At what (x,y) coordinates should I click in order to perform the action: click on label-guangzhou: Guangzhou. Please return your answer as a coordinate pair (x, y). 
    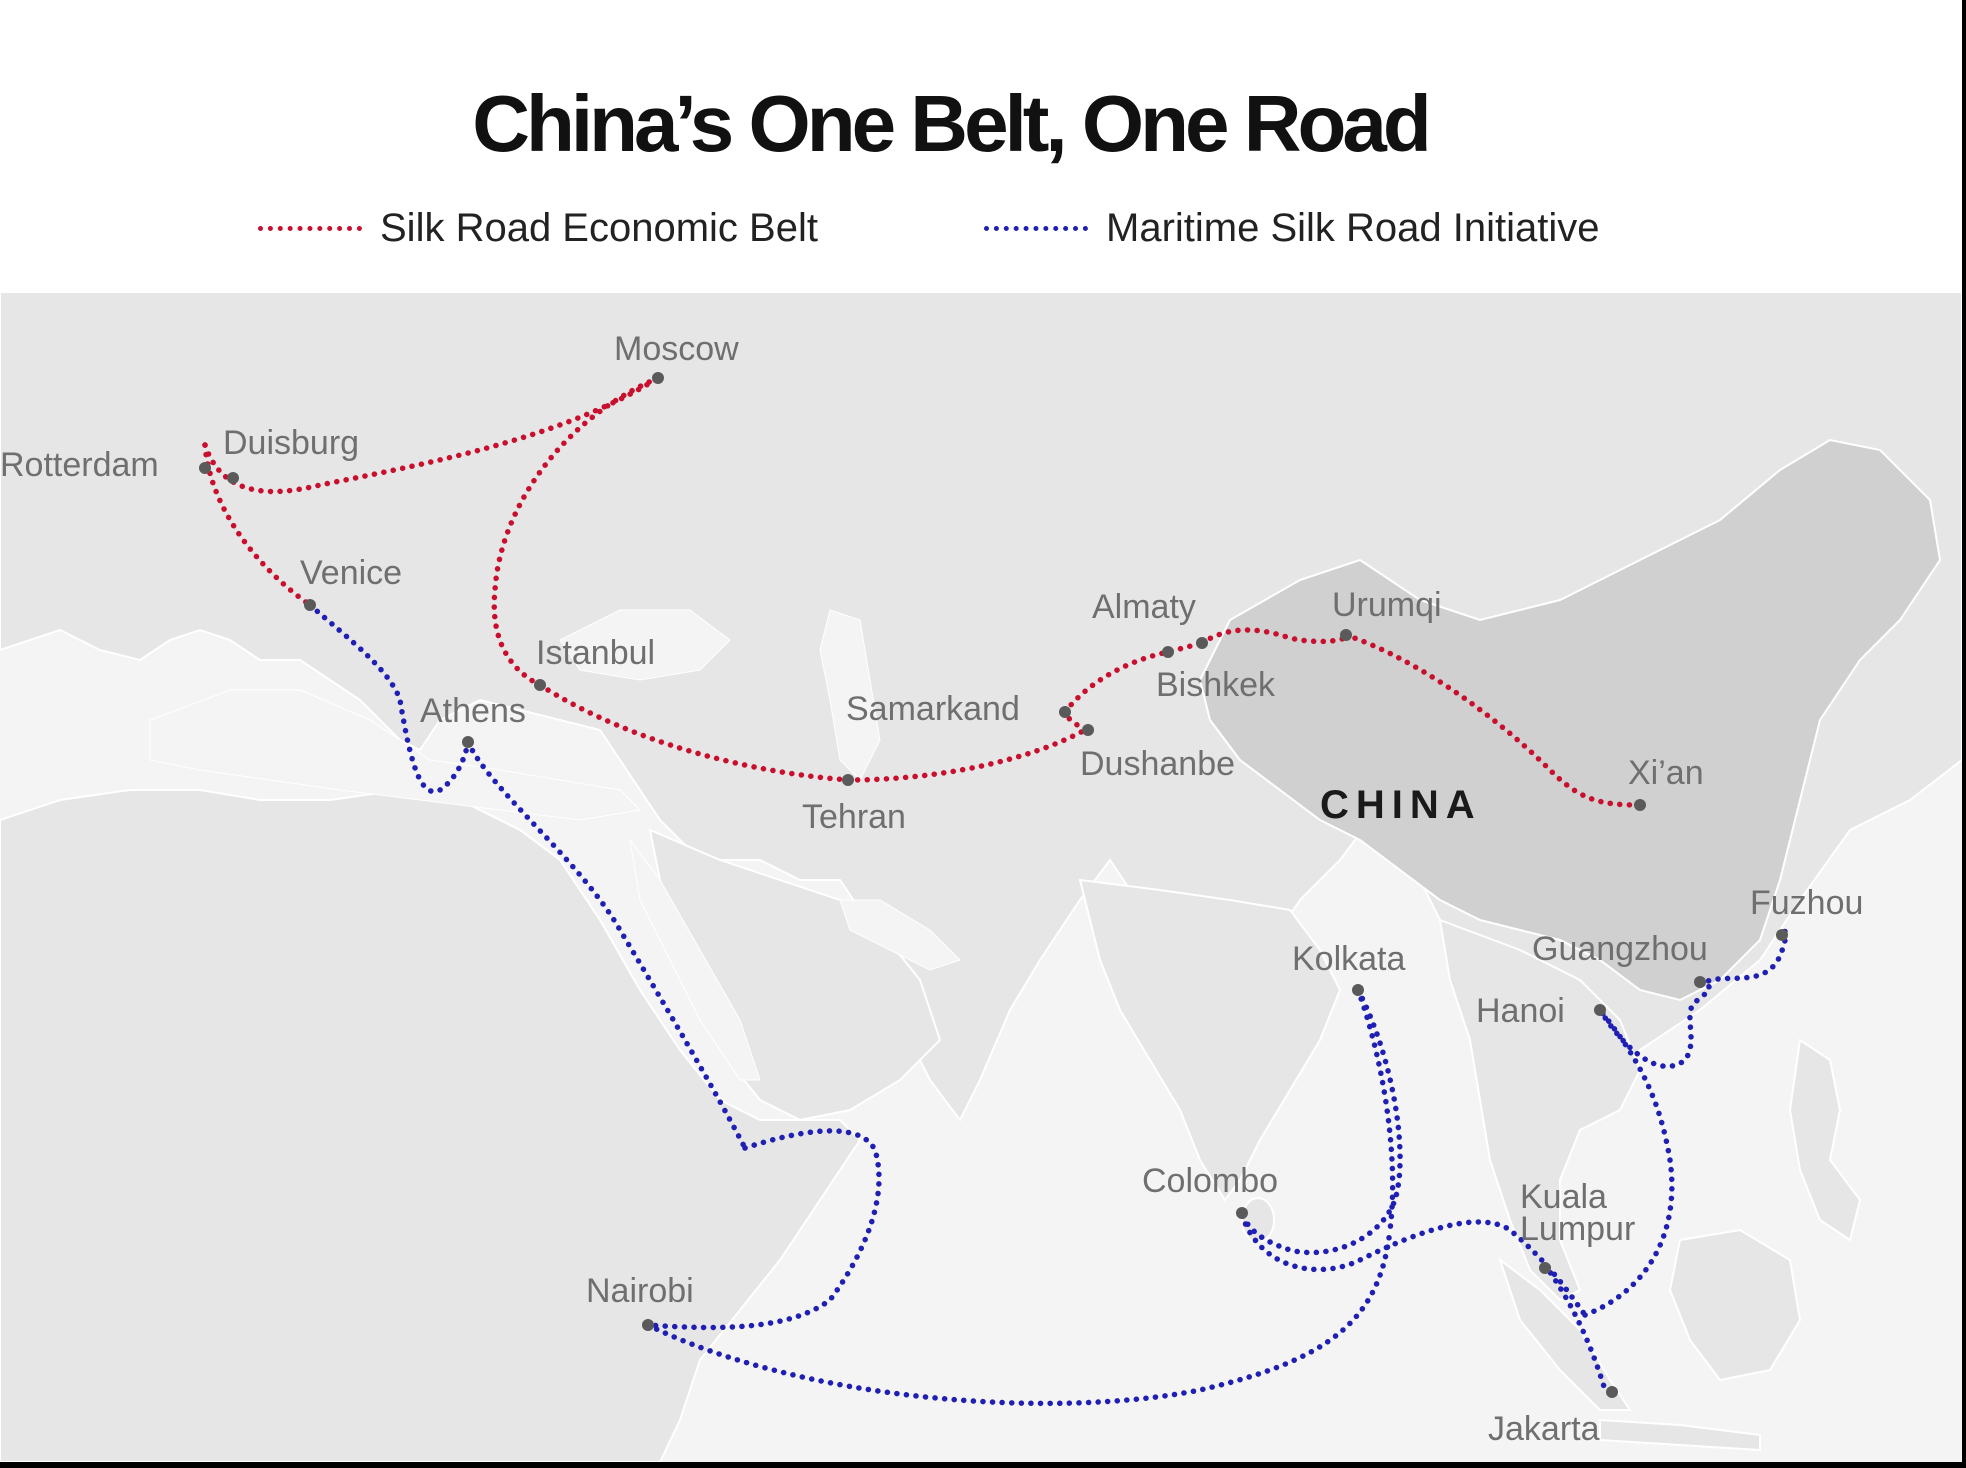
    Looking at the image, I should click on (1620, 949).